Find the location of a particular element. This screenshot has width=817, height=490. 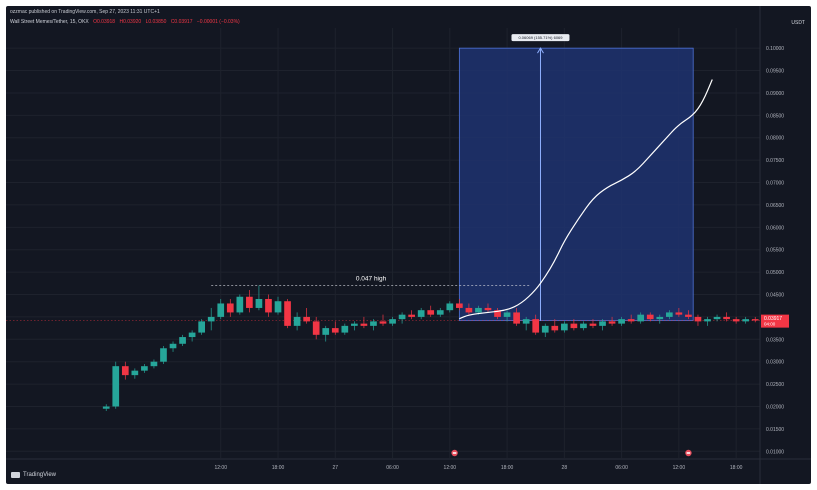

y-tick-label: 0.03500 is located at coordinates (775, 340).